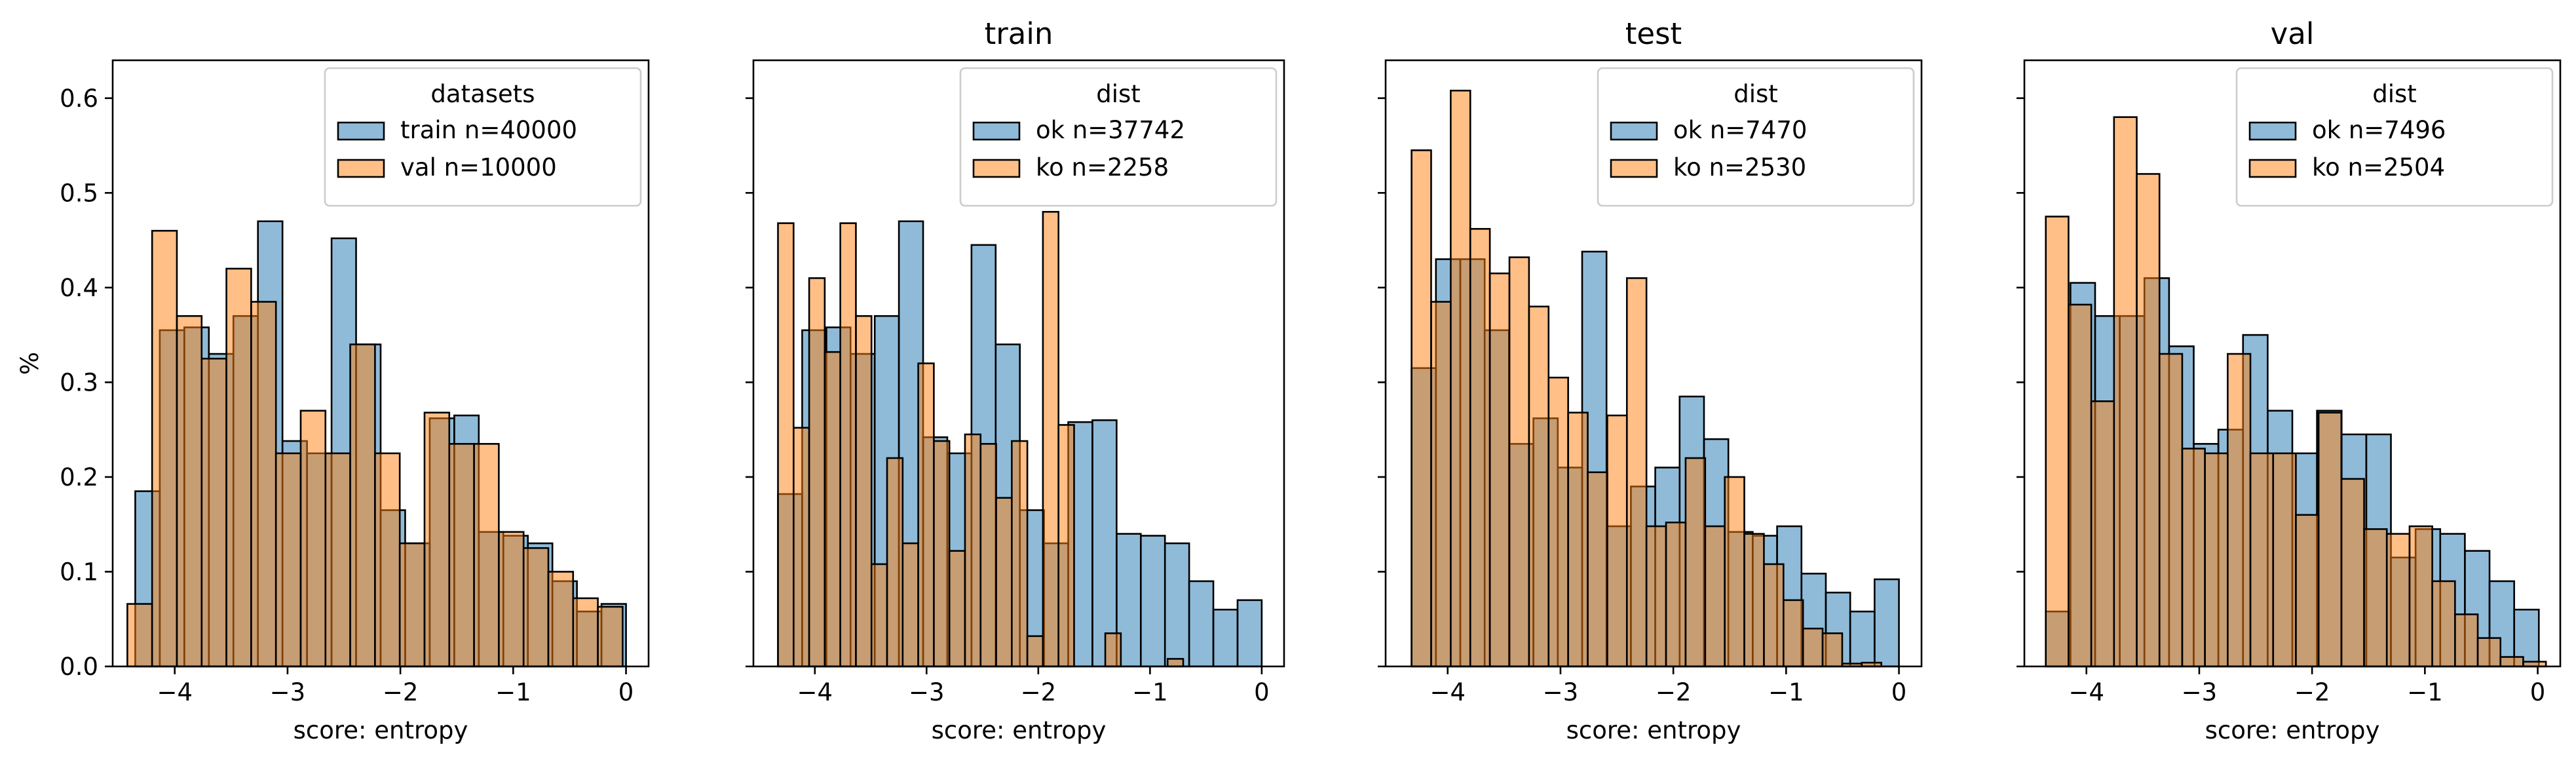  What do you see at coordinates (30, 363) in the screenshot?
I see `y-axis-label: %` at bounding box center [30, 363].